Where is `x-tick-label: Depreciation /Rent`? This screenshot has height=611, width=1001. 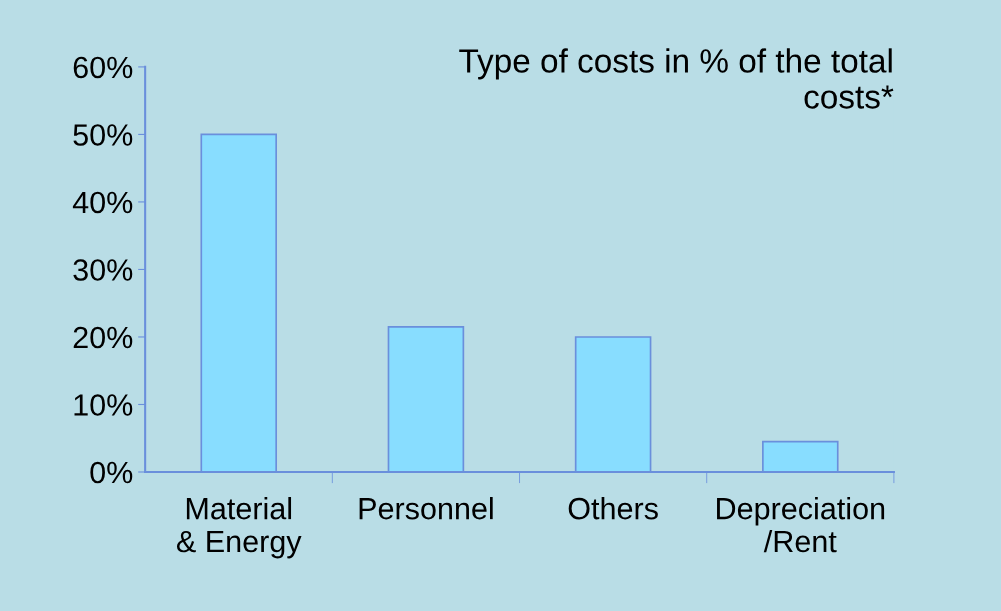 x-tick-label: Depreciation /Rent is located at coordinates (801, 525).